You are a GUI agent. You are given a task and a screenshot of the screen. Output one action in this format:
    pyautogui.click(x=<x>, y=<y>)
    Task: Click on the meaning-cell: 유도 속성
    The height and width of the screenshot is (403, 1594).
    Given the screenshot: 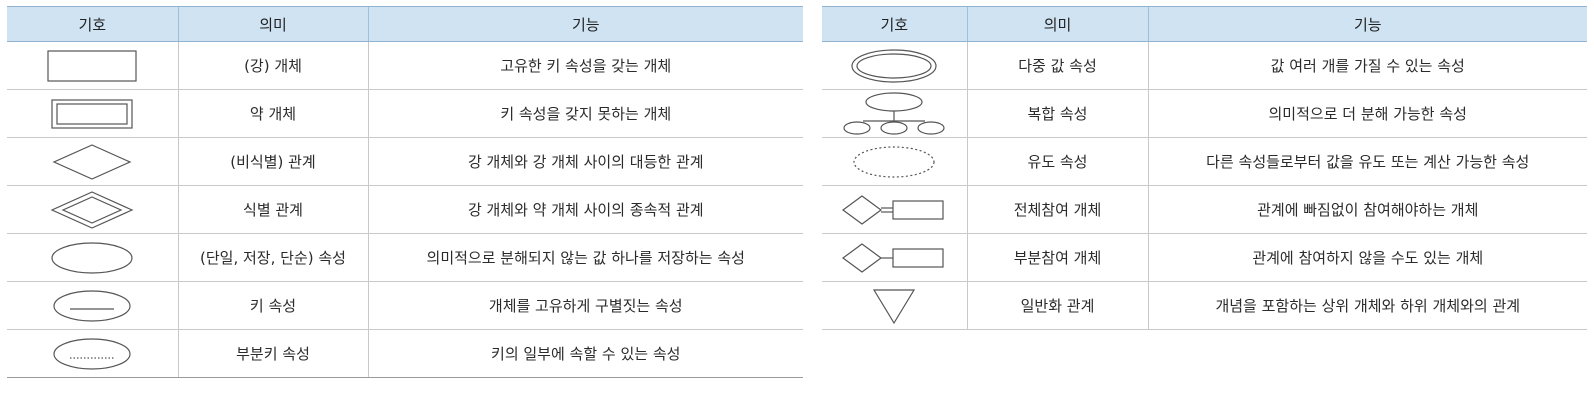 What is the action you would take?
    pyautogui.click(x=1057, y=161)
    